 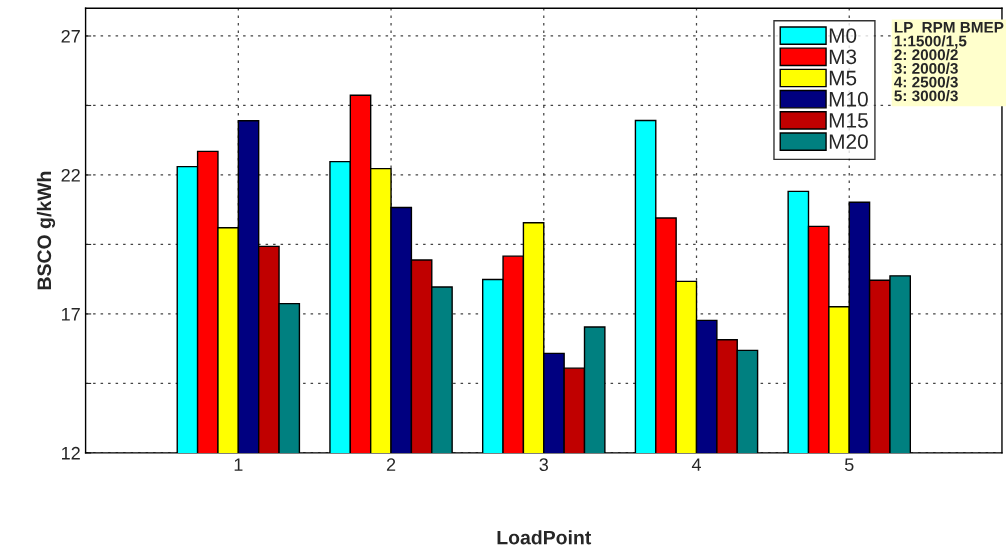 What do you see at coordinates (696, 464) in the screenshot?
I see `x-tick-label: 4` at bounding box center [696, 464].